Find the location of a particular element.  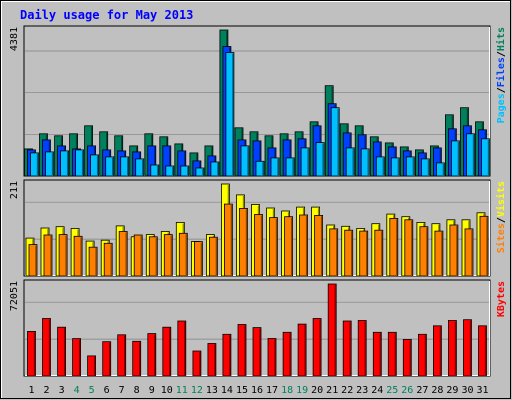

x-tick-label-day-21: 21 is located at coordinates (332, 390).